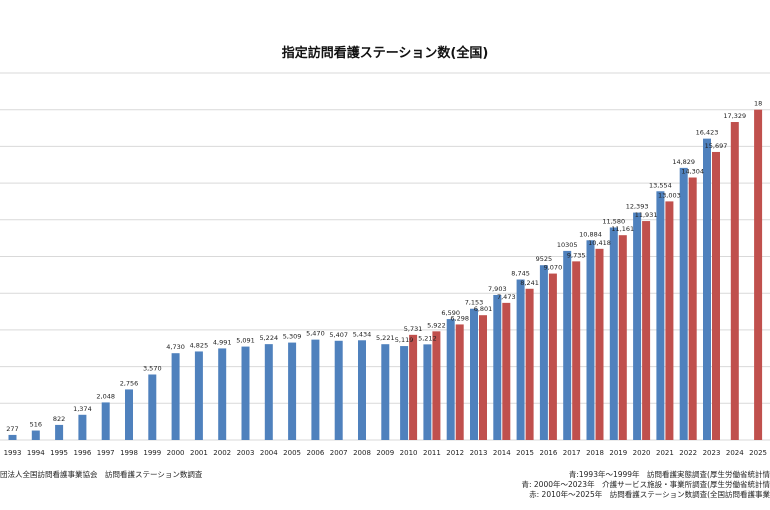 This screenshot has width=770, height=510. I want to click on data-label-blue-2003: 5,091, so click(245, 341).